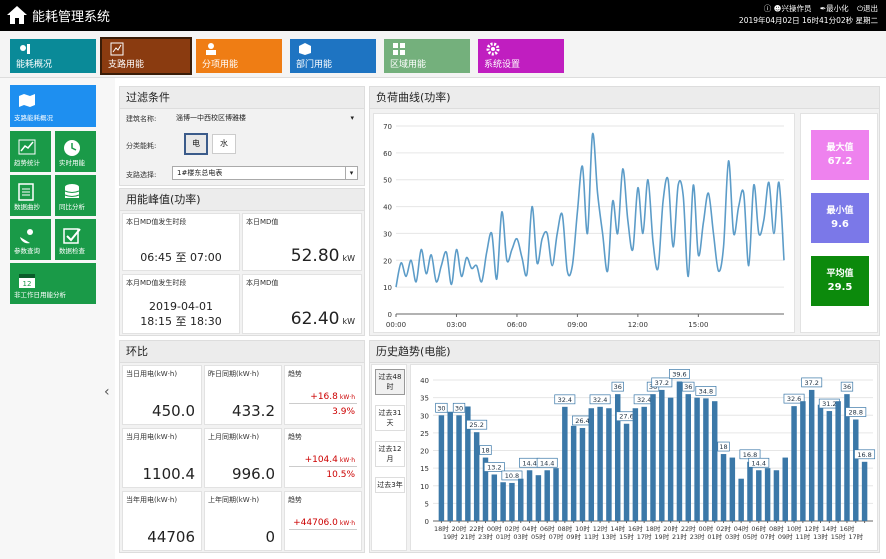 This screenshot has height=559, width=886. I want to click on min-value-tile: 最小值 9.6, so click(840, 218).